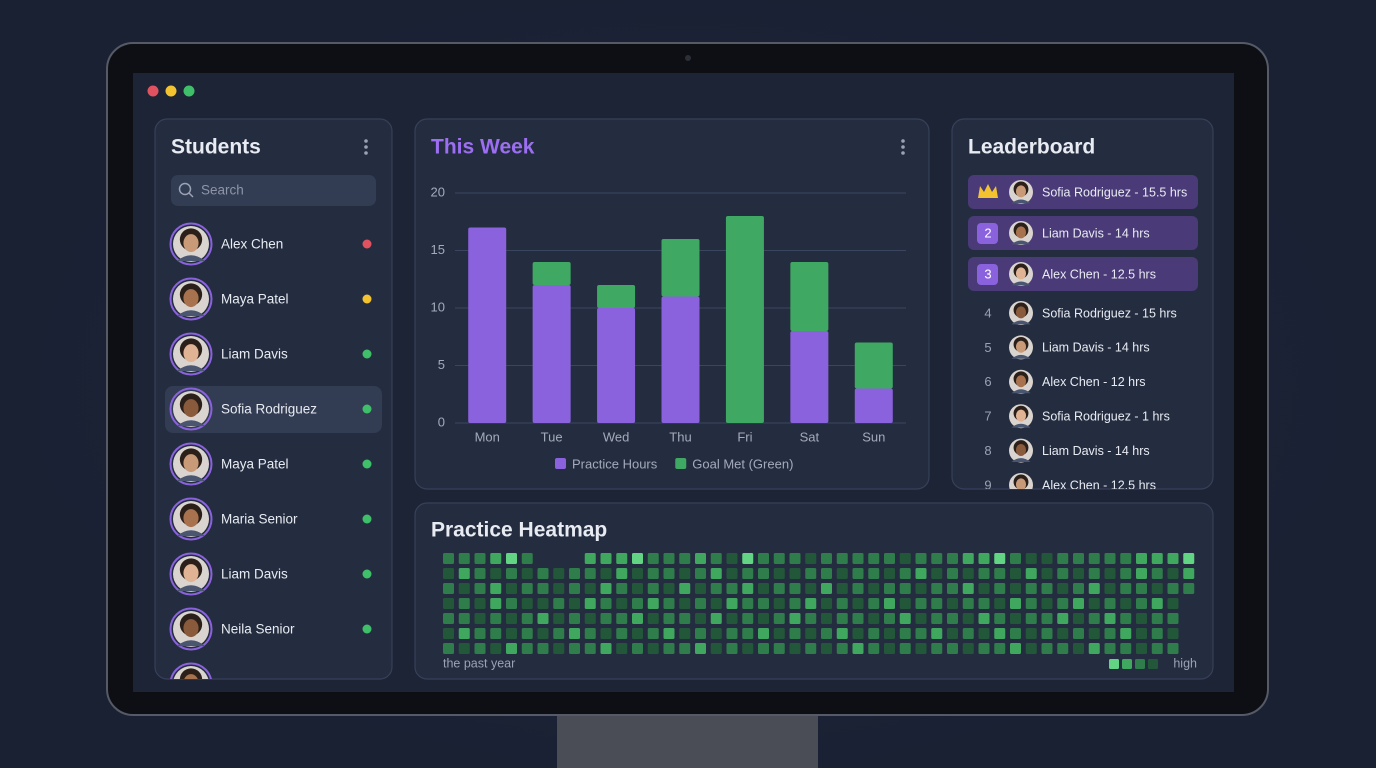 Image resolution: width=1376 pixels, height=768 pixels. What do you see at coordinates (1109, 313) in the screenshot?
I see `leader-text: Sofia Rodriguez - 15 hrs` at bounding box center [1109, 313].